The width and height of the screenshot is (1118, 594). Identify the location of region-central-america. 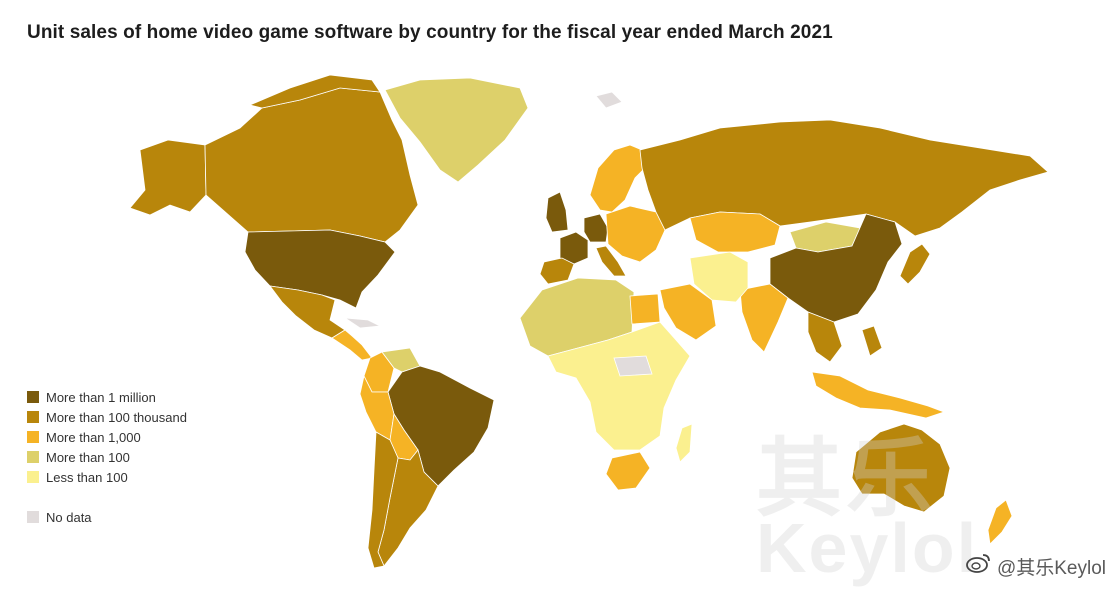
(352, 345).